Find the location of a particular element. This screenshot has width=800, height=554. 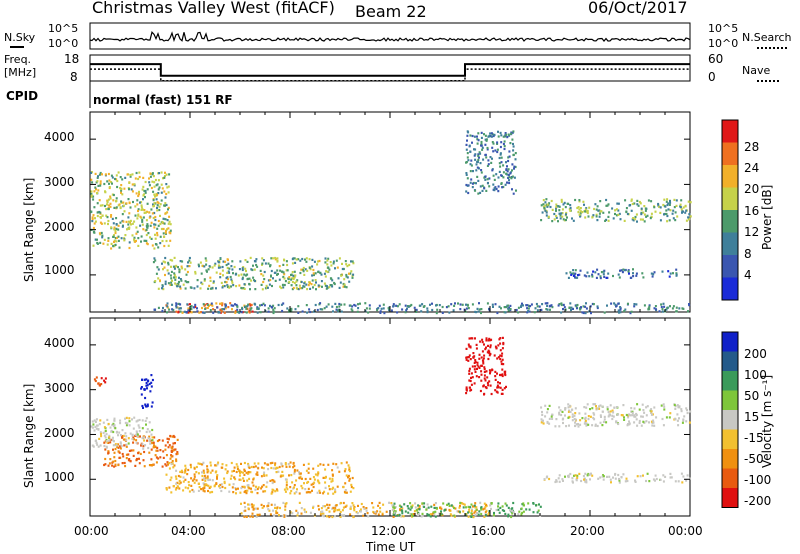

velocity-cbar-segment is located at coordinates (730, 400).